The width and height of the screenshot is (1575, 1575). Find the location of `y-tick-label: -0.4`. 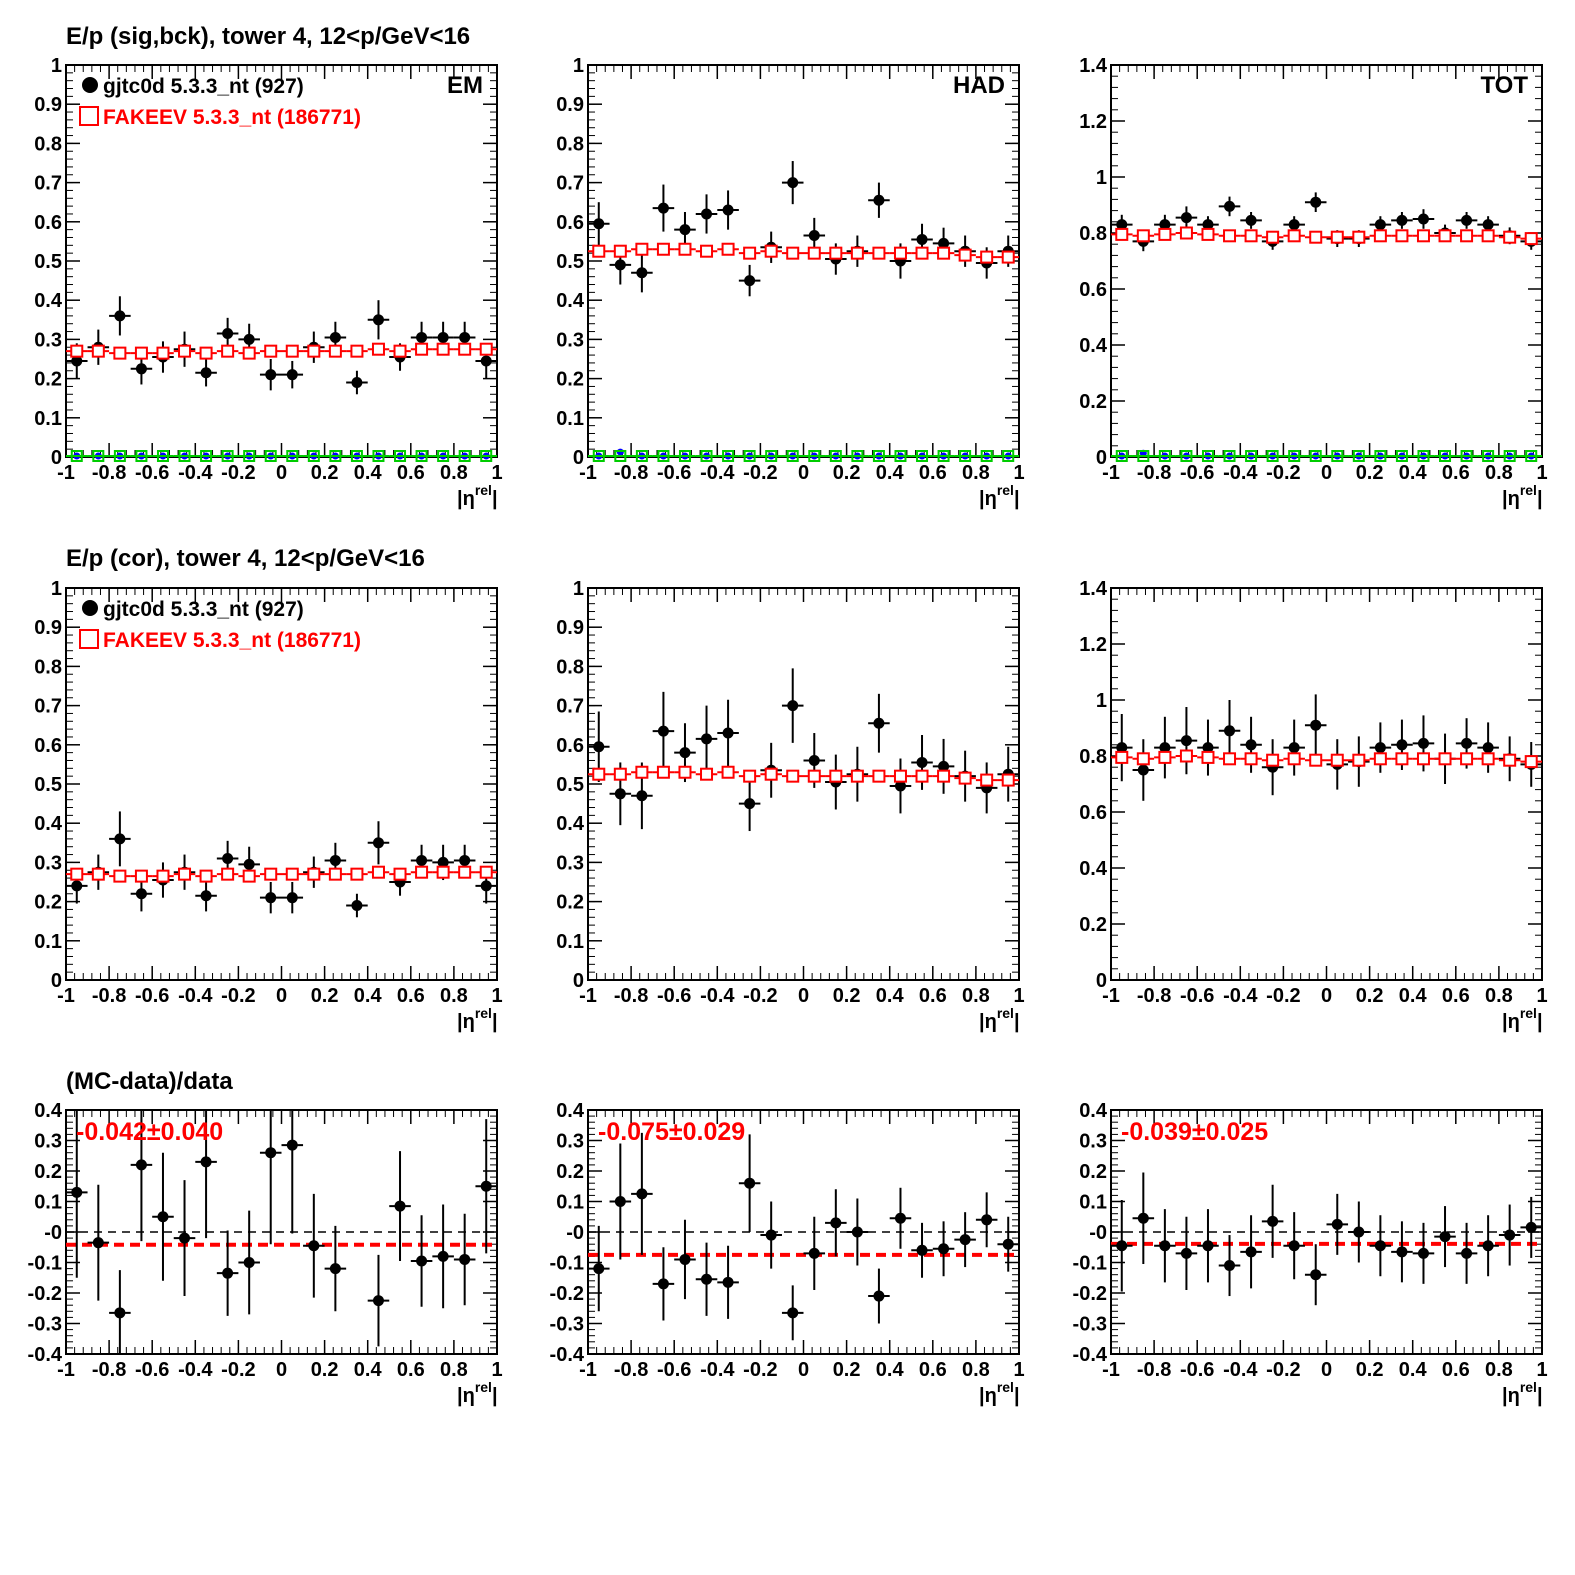

y-tick-label: -0.4 is located at coordinates (1090, 1355).